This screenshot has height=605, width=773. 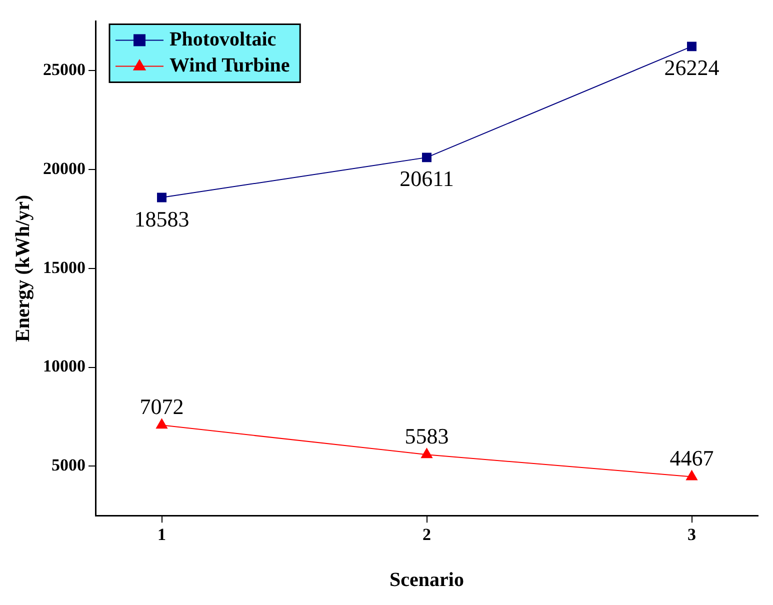 What do you see at coordinates (23, 268) in the screenshot?
I see `y-axis-title: Energy (kWh/yr)` at bounding box center [23, 268].